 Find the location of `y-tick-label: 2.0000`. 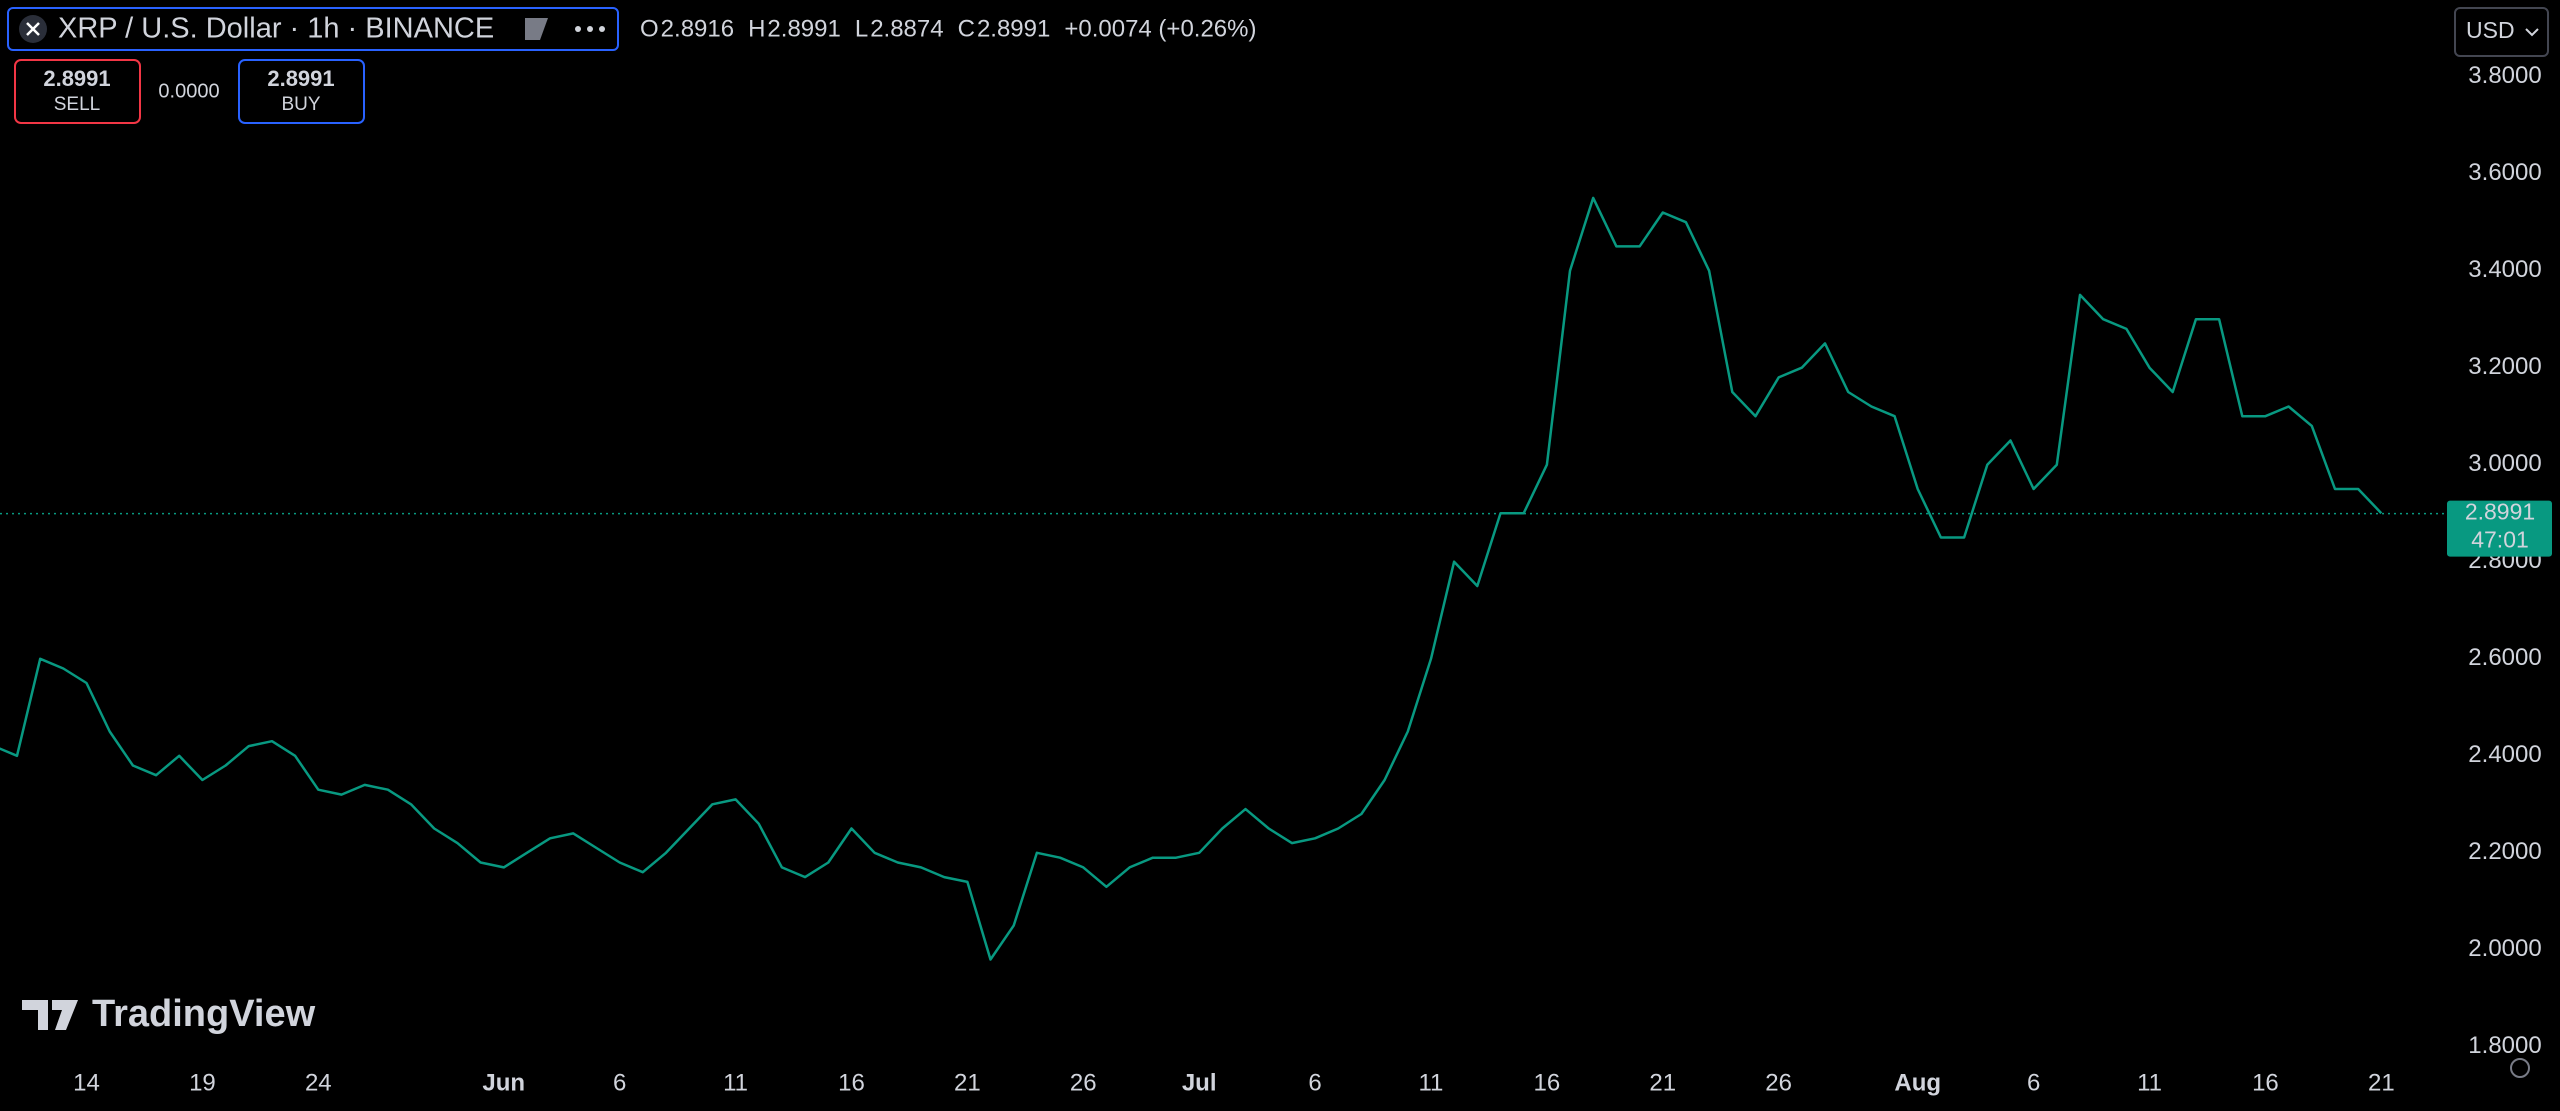

y-tick-label: 2.0000 is located at coordinates (2504, 948).